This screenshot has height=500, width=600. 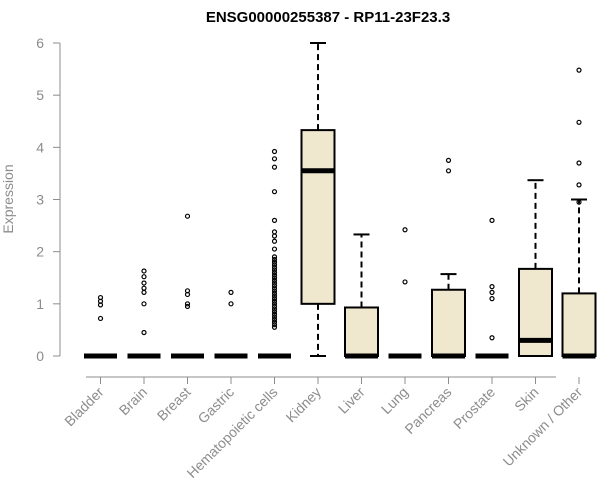 I want to click on y-tick-label: 0, so click(x=40, y=356).